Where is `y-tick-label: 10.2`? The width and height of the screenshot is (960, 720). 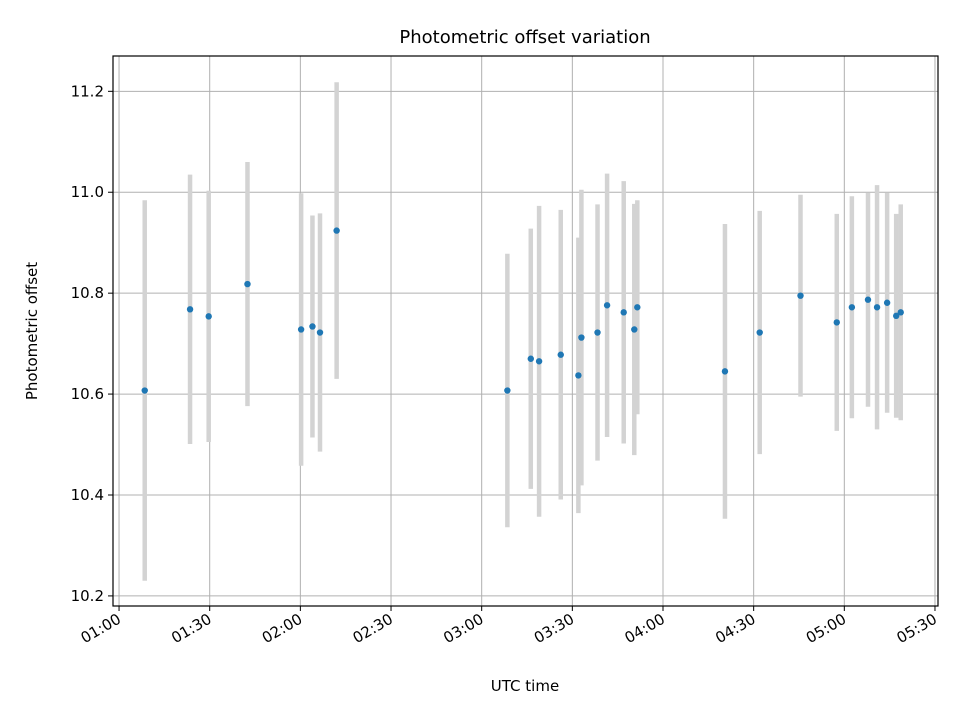
y-tick-label: 10.2 is located at coordinates (87, 596).